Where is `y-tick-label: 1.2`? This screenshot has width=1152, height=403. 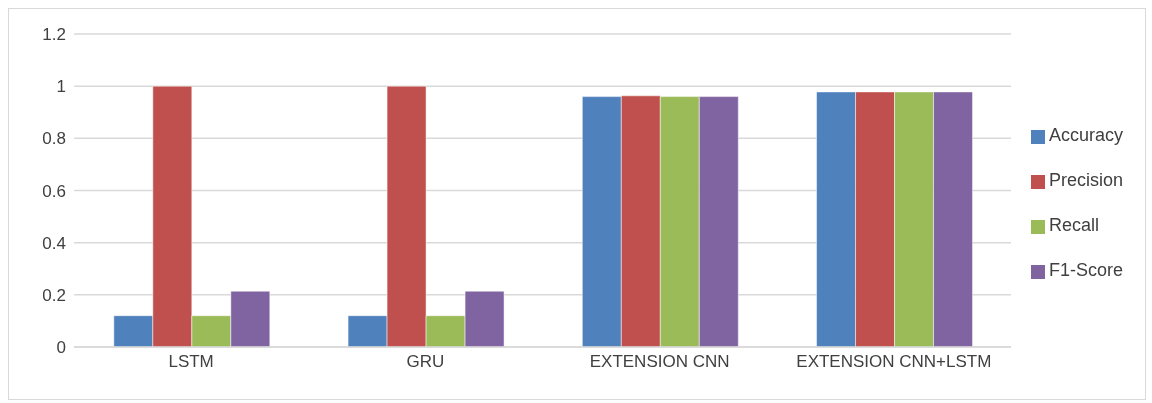 y-tick-label: 1.2 is located at coordinates (54, 35).